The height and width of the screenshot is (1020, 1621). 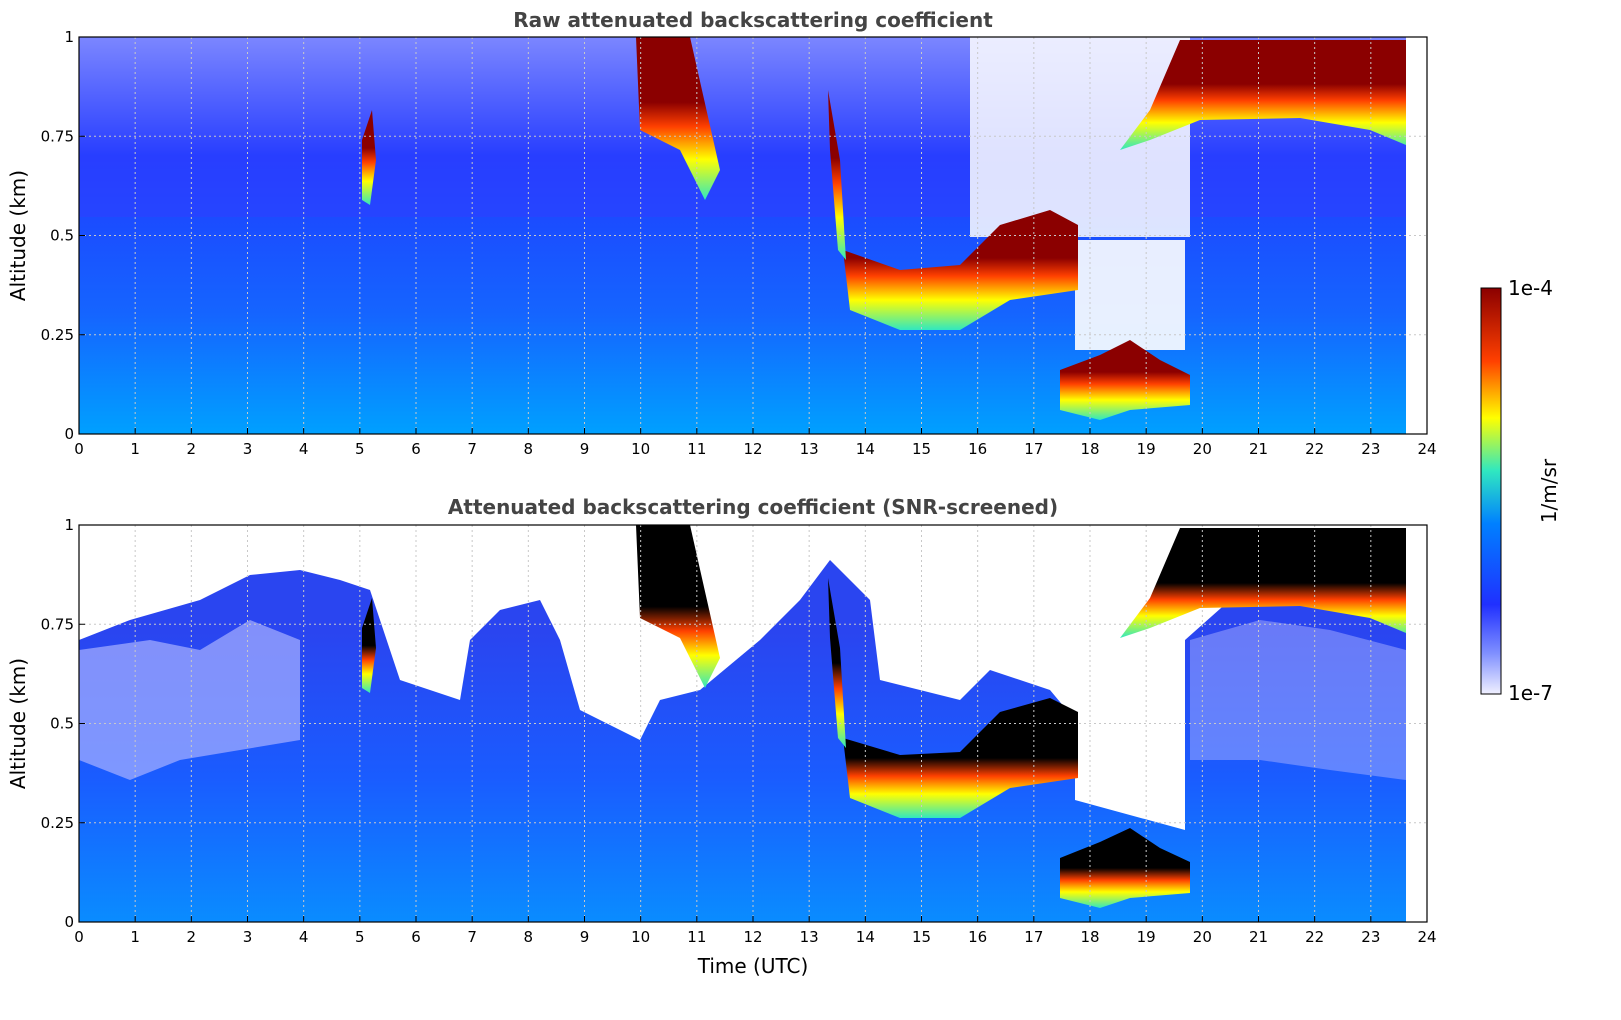 What do you see at coordinates (1520, 490) in the screenshot?
I see `colorbar: 1e-4 1e-7 1/m/sr` at bounding box center [1520, 490].